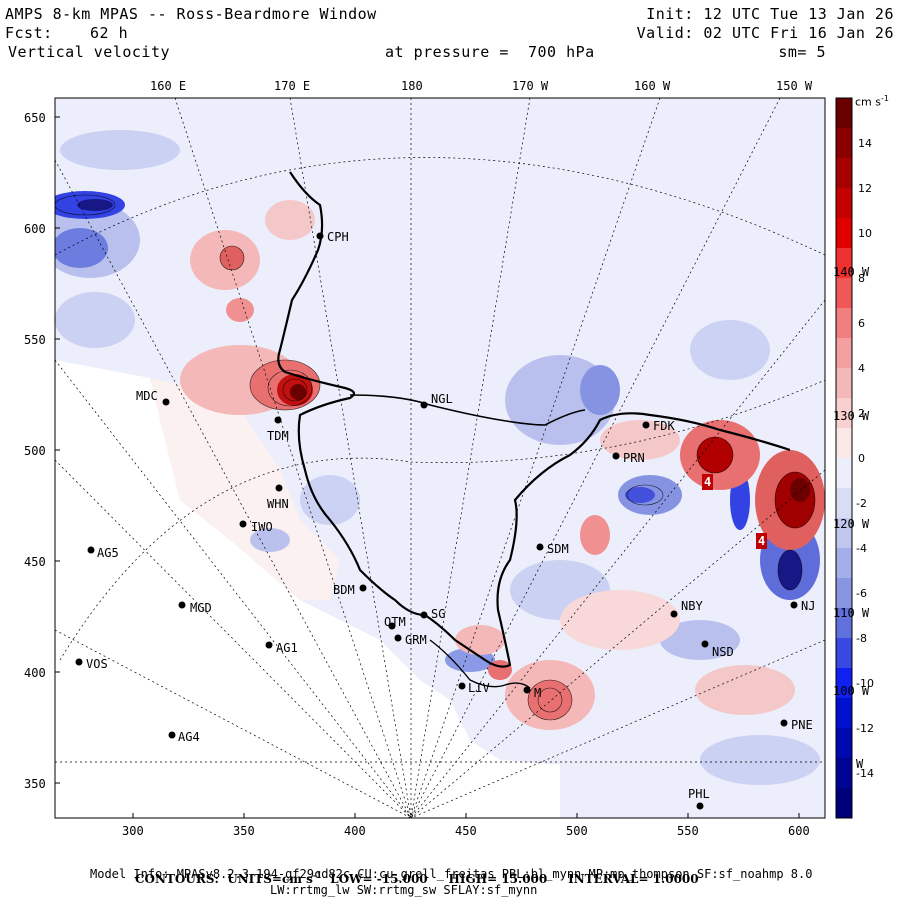 The image size is (900, 900). Describe the element at coordinates (692, 606) in the screenshot. I see `station-label: NBY` at that location.